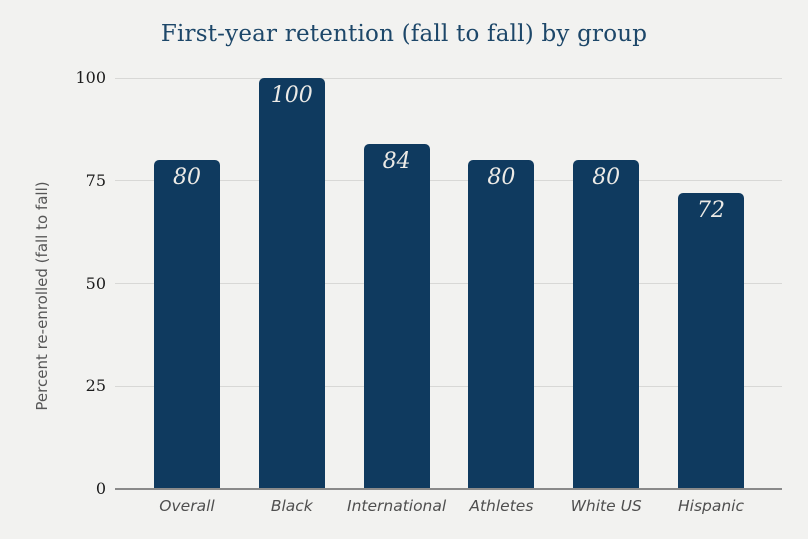 Image resolution: width=808 pixels, height=539 pixels. Describe the element at coordinates (100, 488) in the screenshot. I see `y-tick-label-0: 0` at that location.